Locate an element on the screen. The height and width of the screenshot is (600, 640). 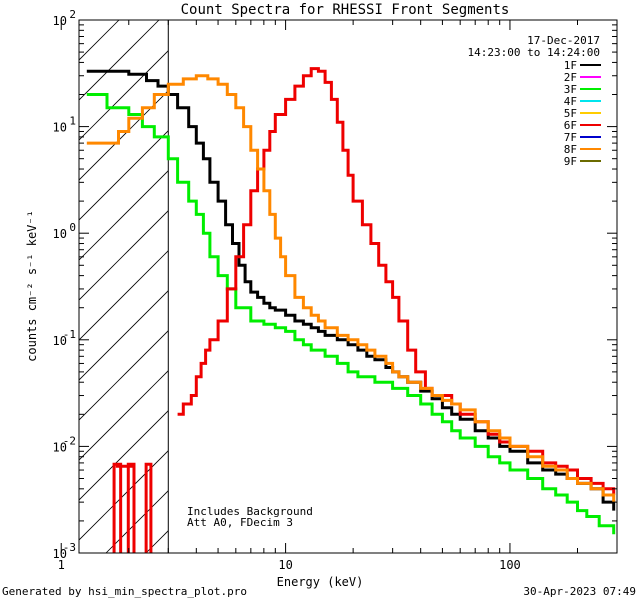
x-tick-label: 10 is located at coordinates (285, 565).